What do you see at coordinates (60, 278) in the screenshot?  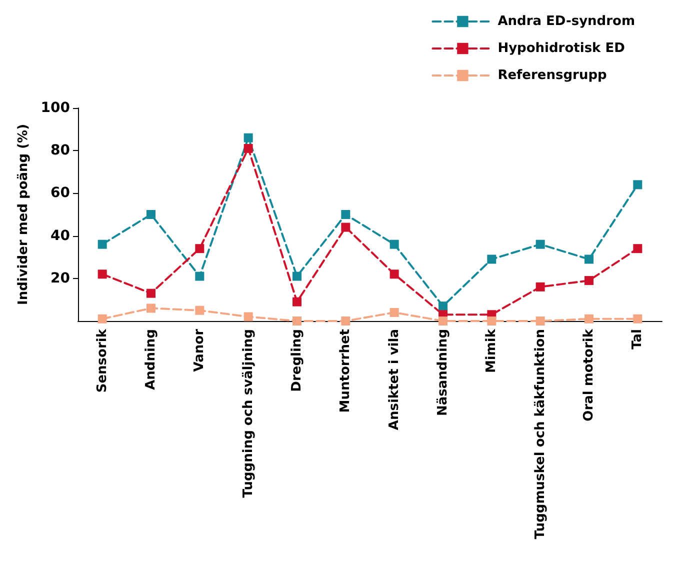 I see `y-tick-label: 20` at bounding box center [60, 278].